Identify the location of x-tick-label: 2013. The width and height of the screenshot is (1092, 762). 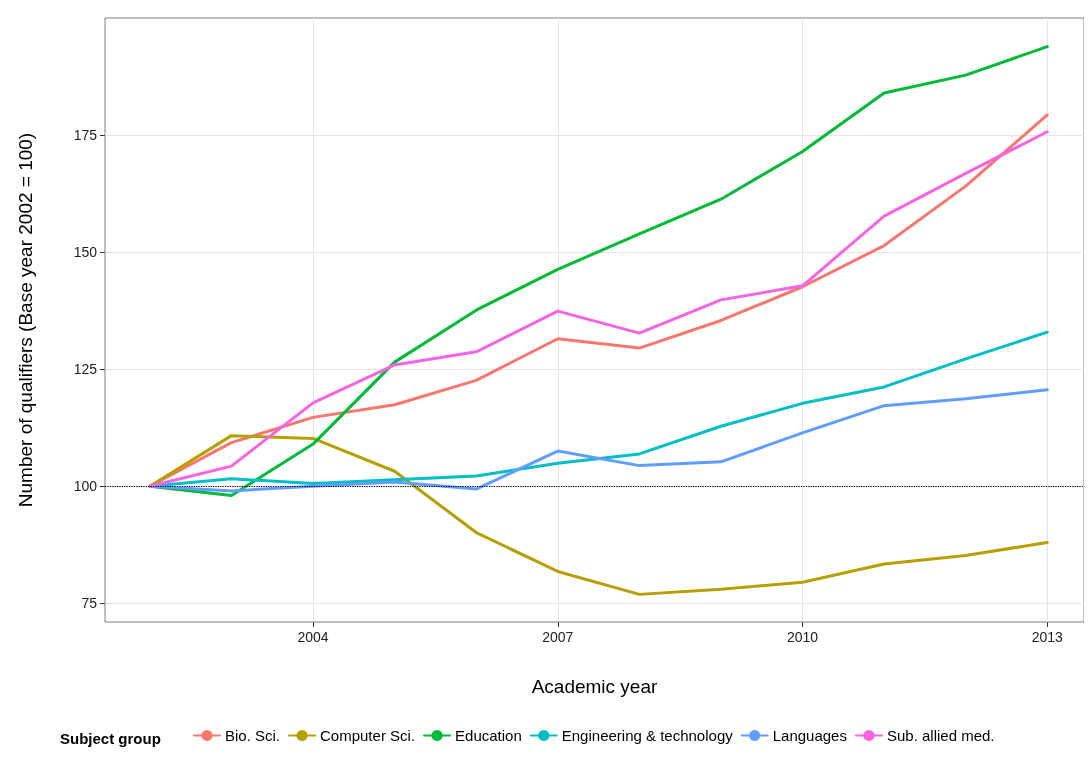
(1047, 637).